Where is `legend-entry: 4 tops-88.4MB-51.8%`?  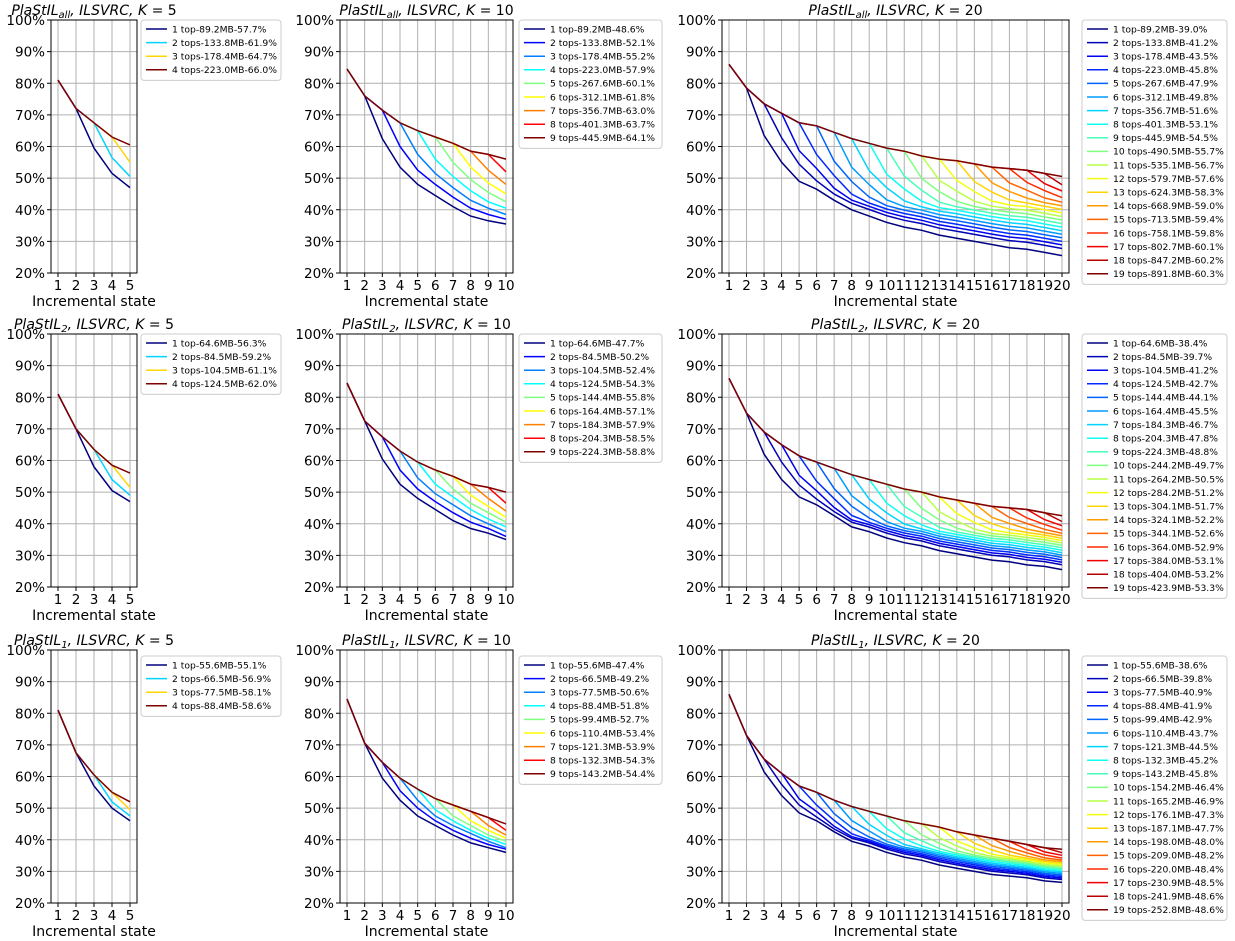
legend-entry: 4 tops-88.4MB-51.8% is located at coordinates (599, 706).